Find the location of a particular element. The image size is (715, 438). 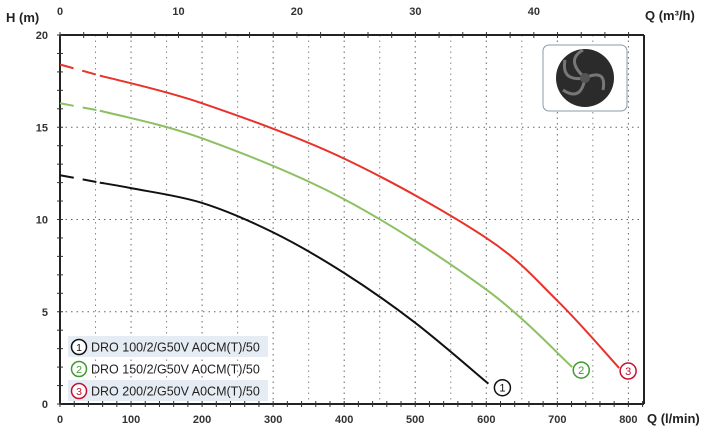

x2-tick-label: 30 is located at coordinates (415, 12).